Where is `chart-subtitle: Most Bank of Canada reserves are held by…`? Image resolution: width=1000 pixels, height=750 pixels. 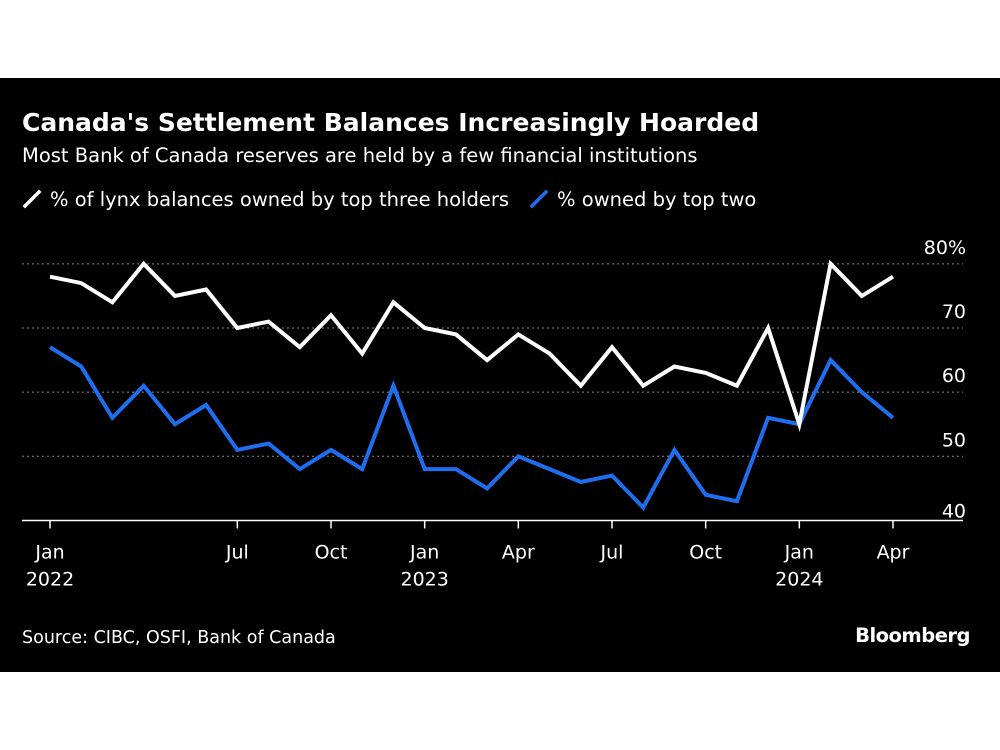 chart-subtitle: Most Bank of Canada reserves are held by… is located at coordinates (360, 155).